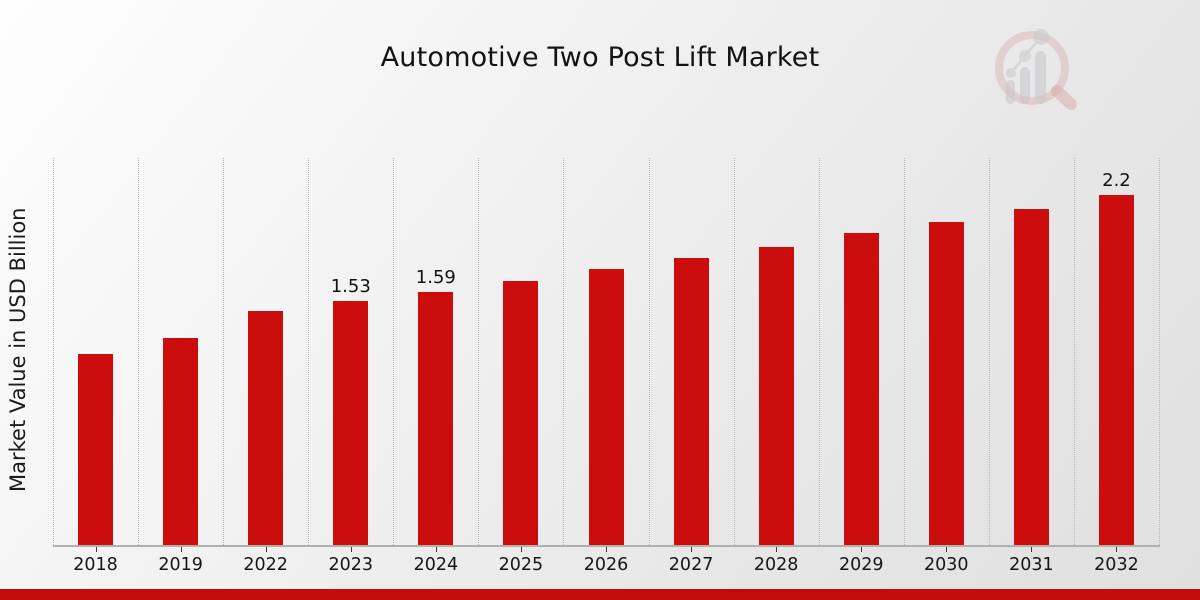  Describe the element at coordinates (1038, 68) in the screenshot. I see `magnifier-barchart-watermark-icon` at that location.